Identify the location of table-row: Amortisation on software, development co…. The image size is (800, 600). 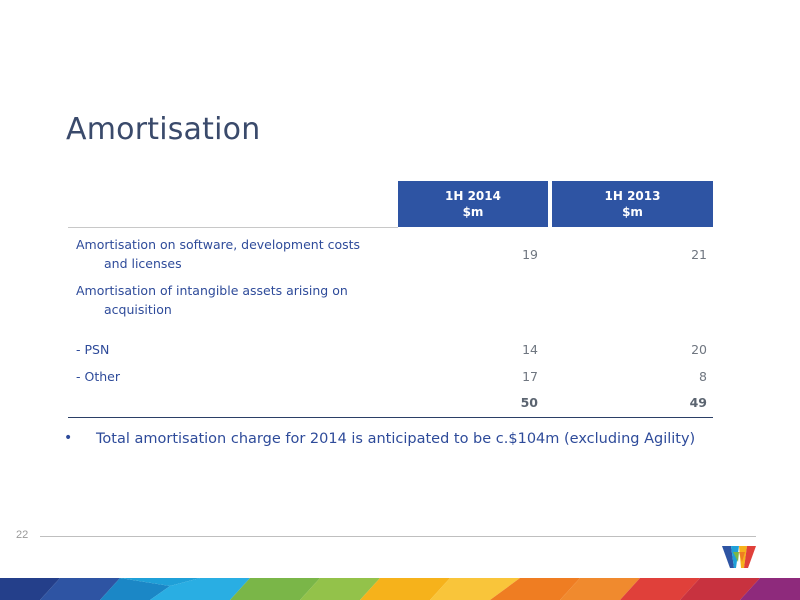
(390, 253).